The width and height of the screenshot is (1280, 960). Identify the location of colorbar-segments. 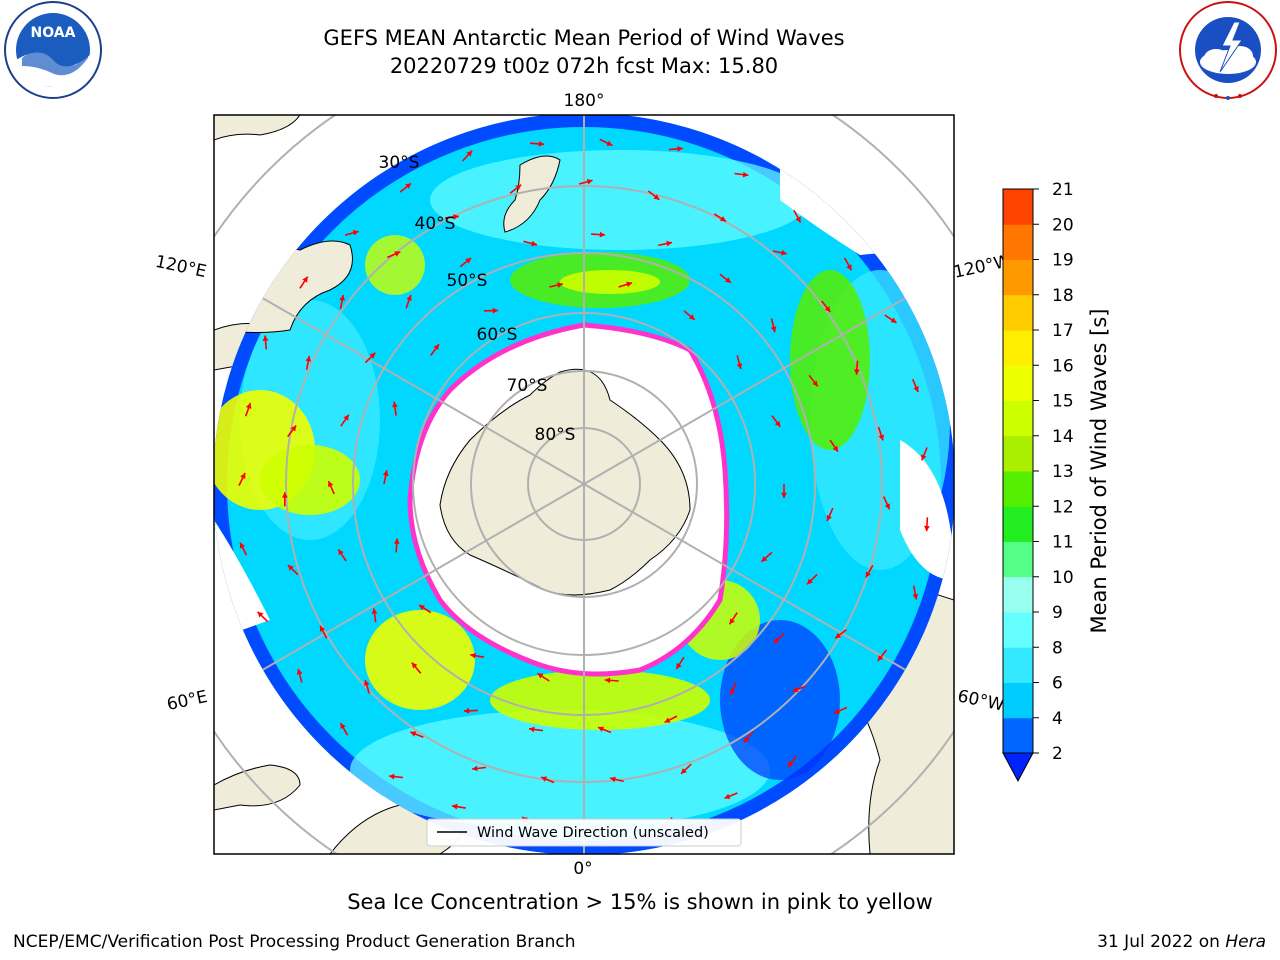
(1018, 471).